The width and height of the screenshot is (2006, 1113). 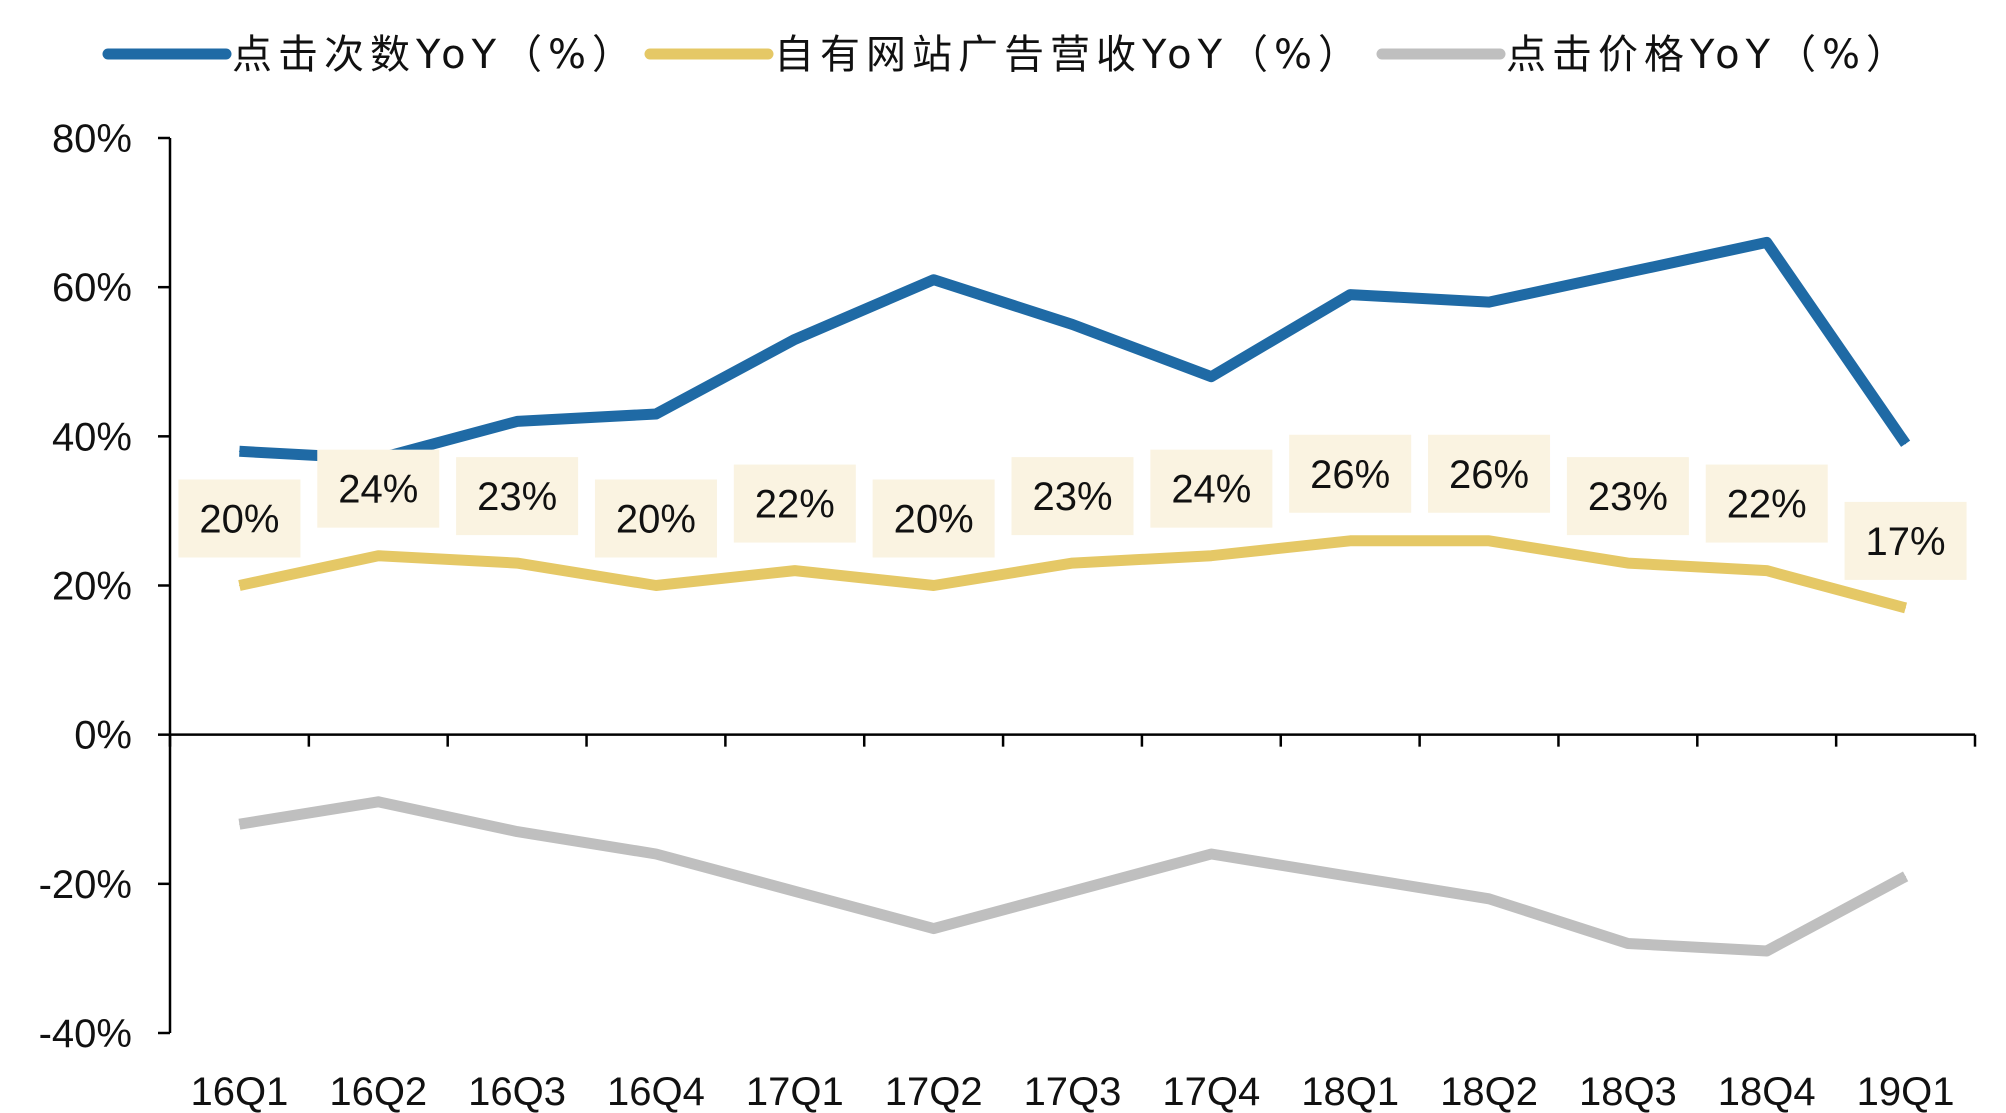 What do you see at coordinates (92, 139) in the screenshot?
I see `y-tick-label: 80%` at bounding box center [92, 139].